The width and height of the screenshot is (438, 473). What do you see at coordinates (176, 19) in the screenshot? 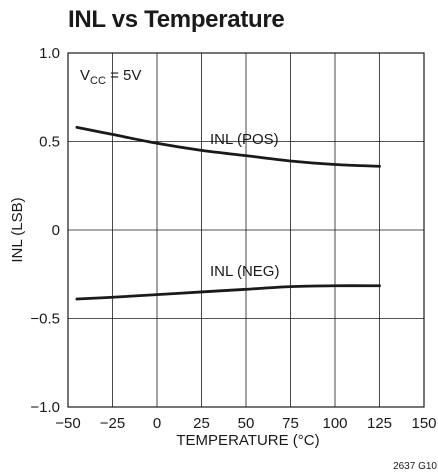
I see `chart-title: INL vs Temperature` at bounding box center [176, 19].